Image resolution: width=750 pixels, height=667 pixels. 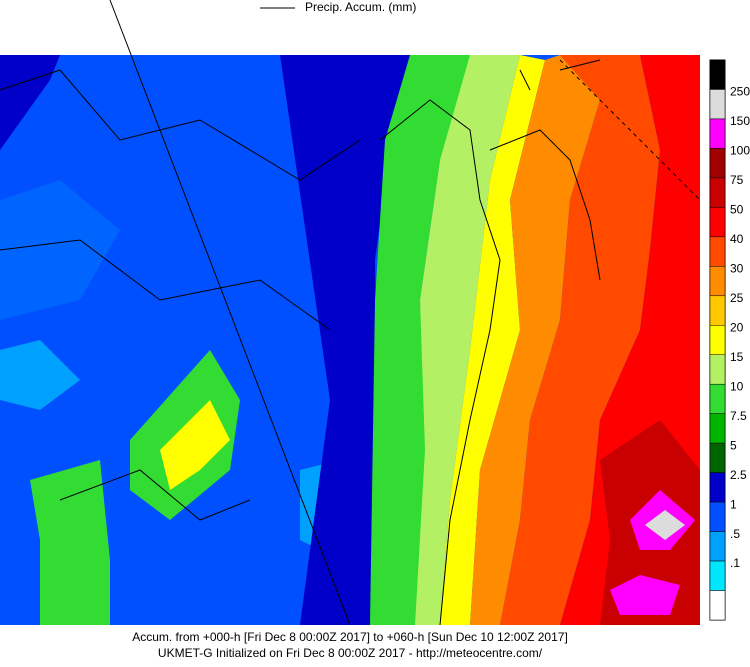 What do you see at coordinates (733, 445) in the screenshot?
I see `colorbar-label: 5` at bounding box center [733, 445].